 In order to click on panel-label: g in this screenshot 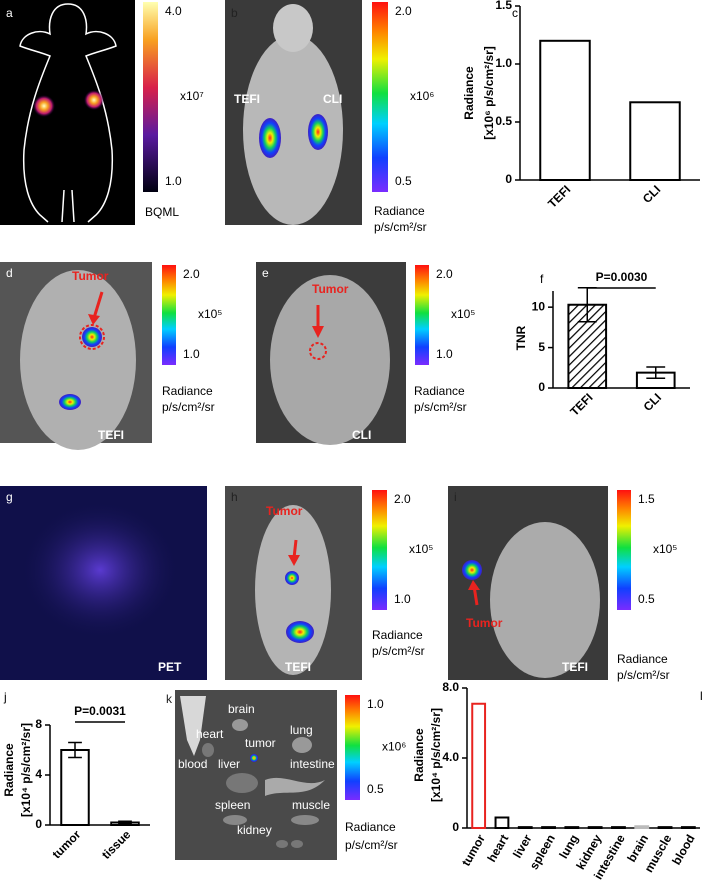, I will do `click(9, 497)`.